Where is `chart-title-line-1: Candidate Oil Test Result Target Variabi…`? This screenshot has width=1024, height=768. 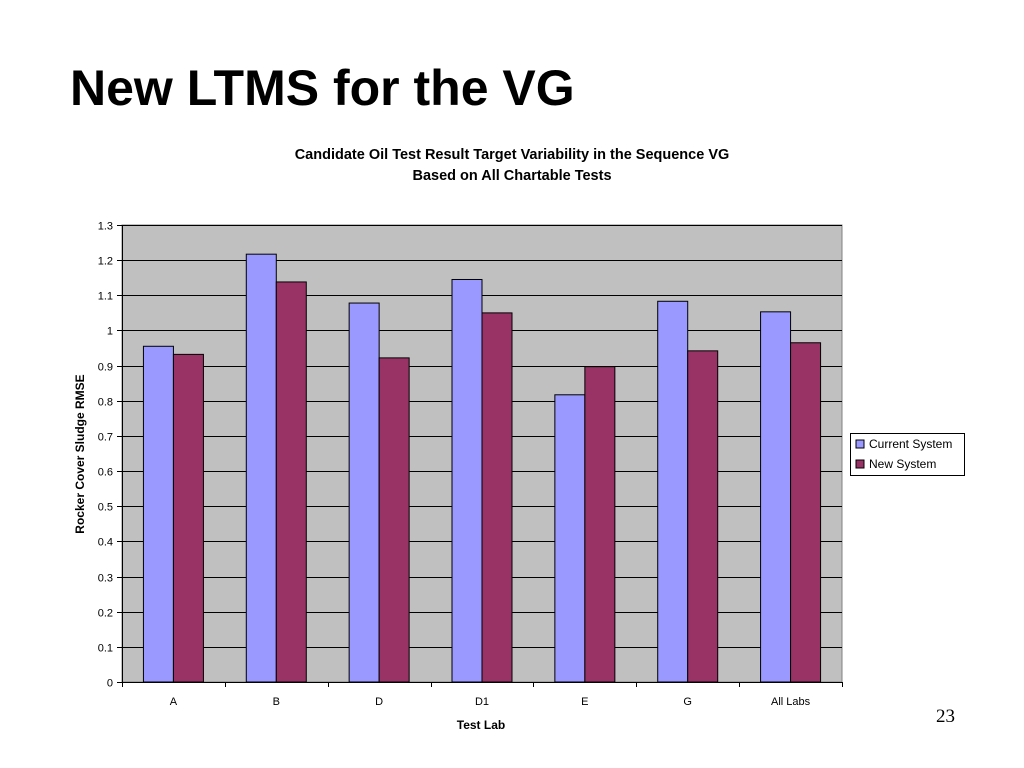 chart-title-line-1: Candidate Oil Test Result Target Variabi… is located at coordinates (512, 155).